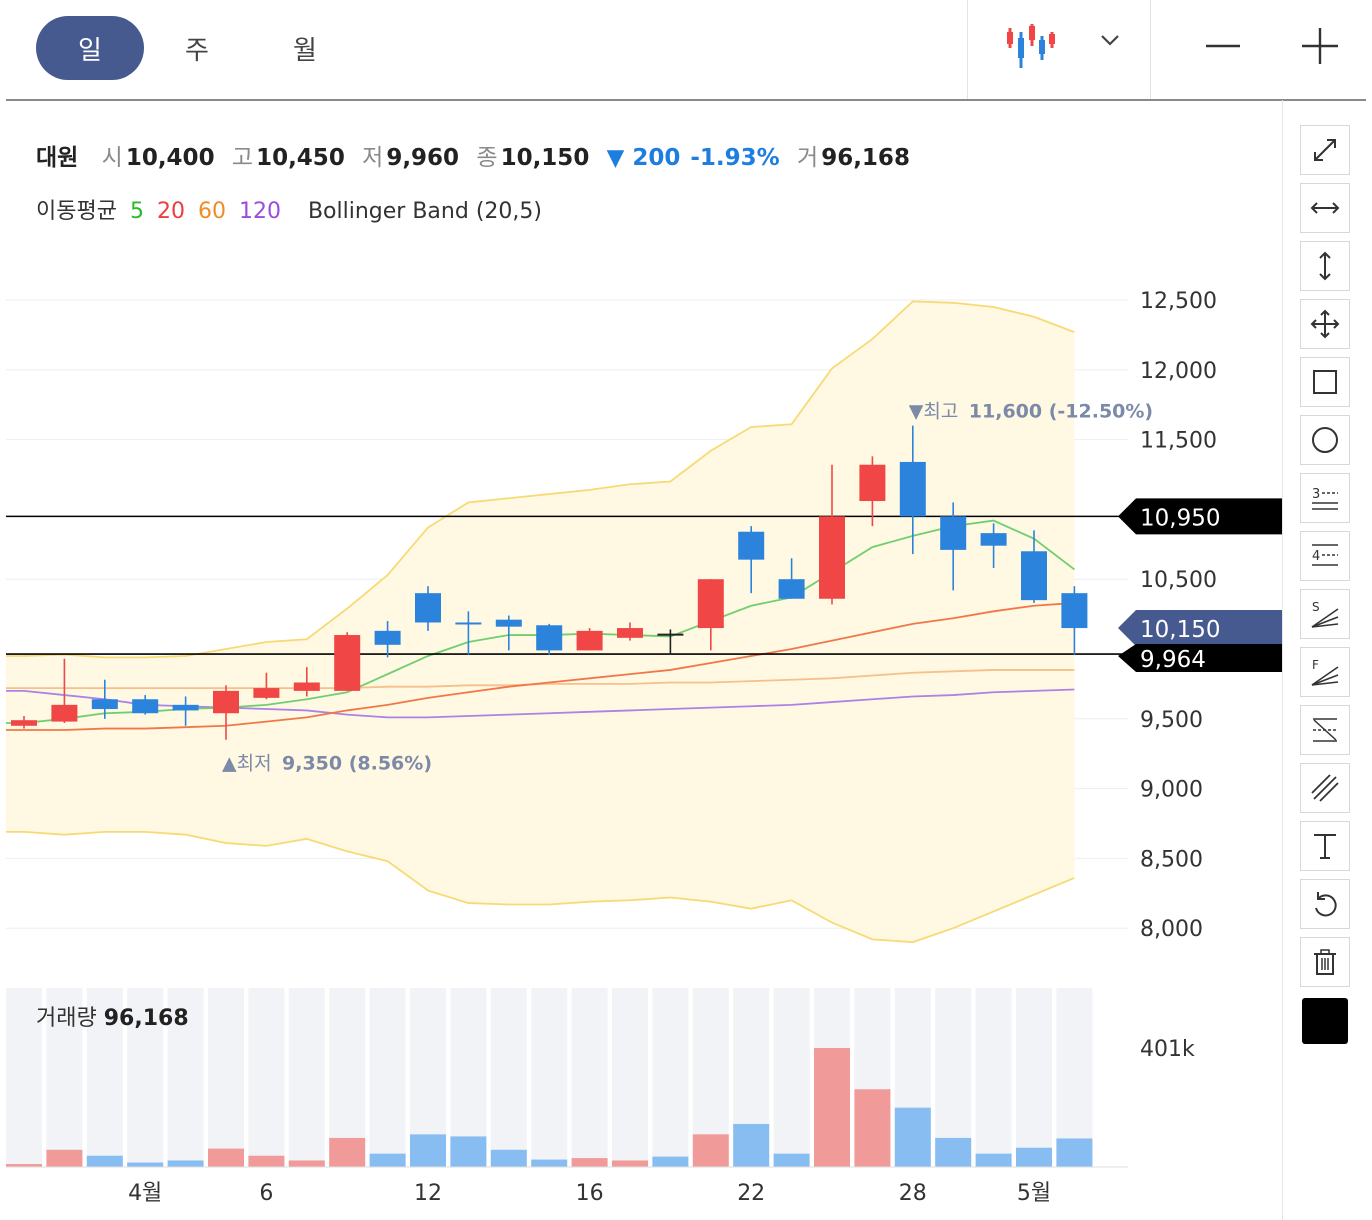 The height and width of the screenshot is (1220, 1372). What do you see at coordinates (751, 1193) in the screenshot?
I see `x-tick-label: 22` at bounding box center [751, 1193].